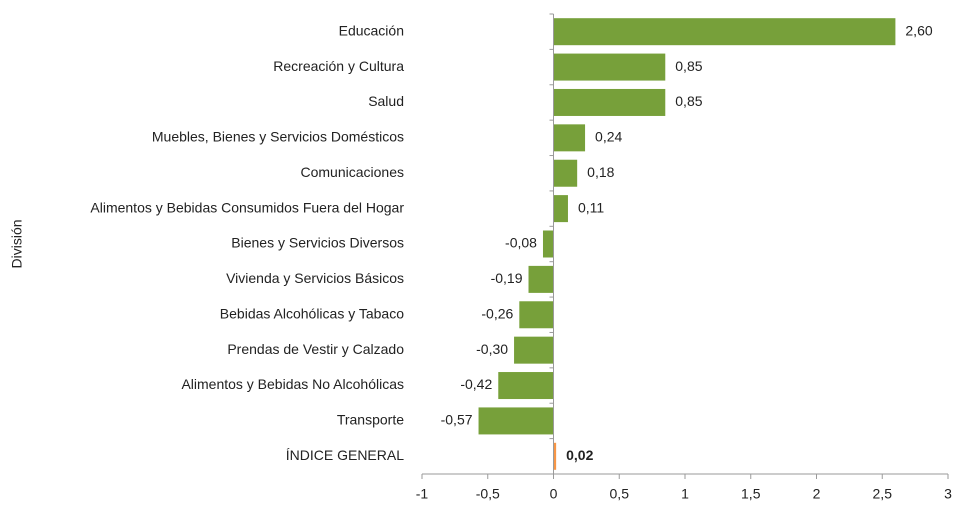 This screenshot has width=965, height=515. What do you see at coordinates (312, 313) in the screenshot?
I see `y-tick-label: Bebidas Alcohólicas y Tabaco` at bounding box center [312, 313].